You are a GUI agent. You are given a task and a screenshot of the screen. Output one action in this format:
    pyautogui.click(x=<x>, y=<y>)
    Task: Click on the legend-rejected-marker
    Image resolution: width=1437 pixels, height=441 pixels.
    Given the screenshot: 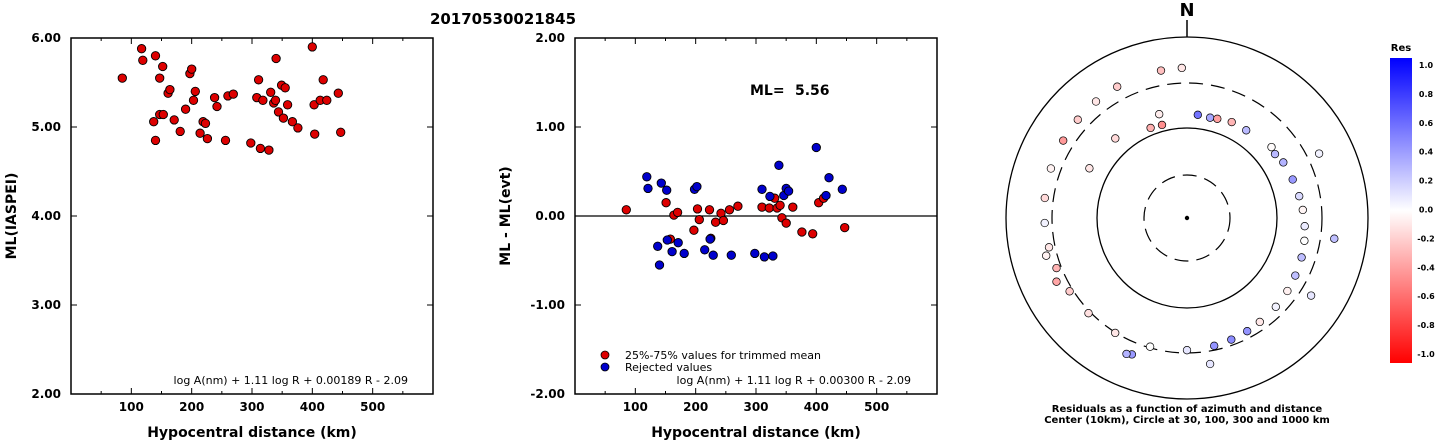 What is the action you would take?
    pyautogui.click(x=605, y=367)
    